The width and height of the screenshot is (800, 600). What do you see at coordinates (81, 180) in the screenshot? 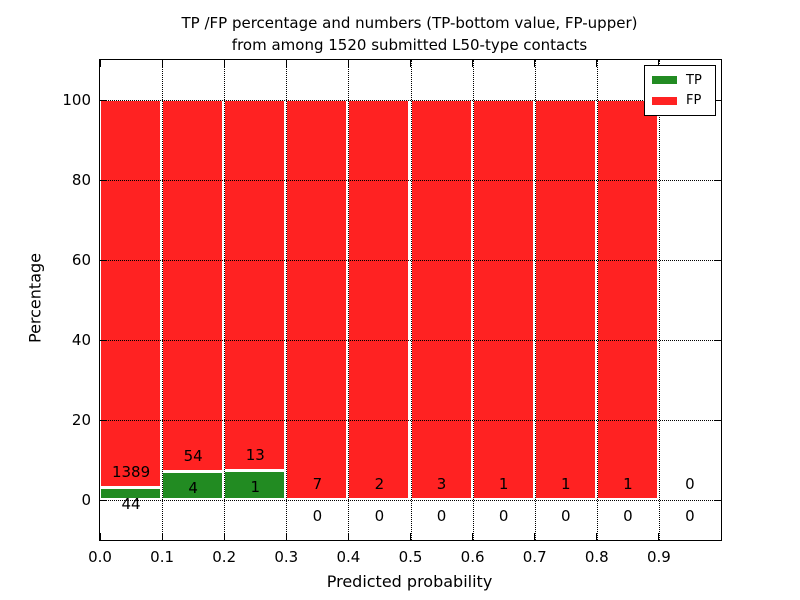
I see `y-tick-label-80: 80` at bounding box center [81, 180].